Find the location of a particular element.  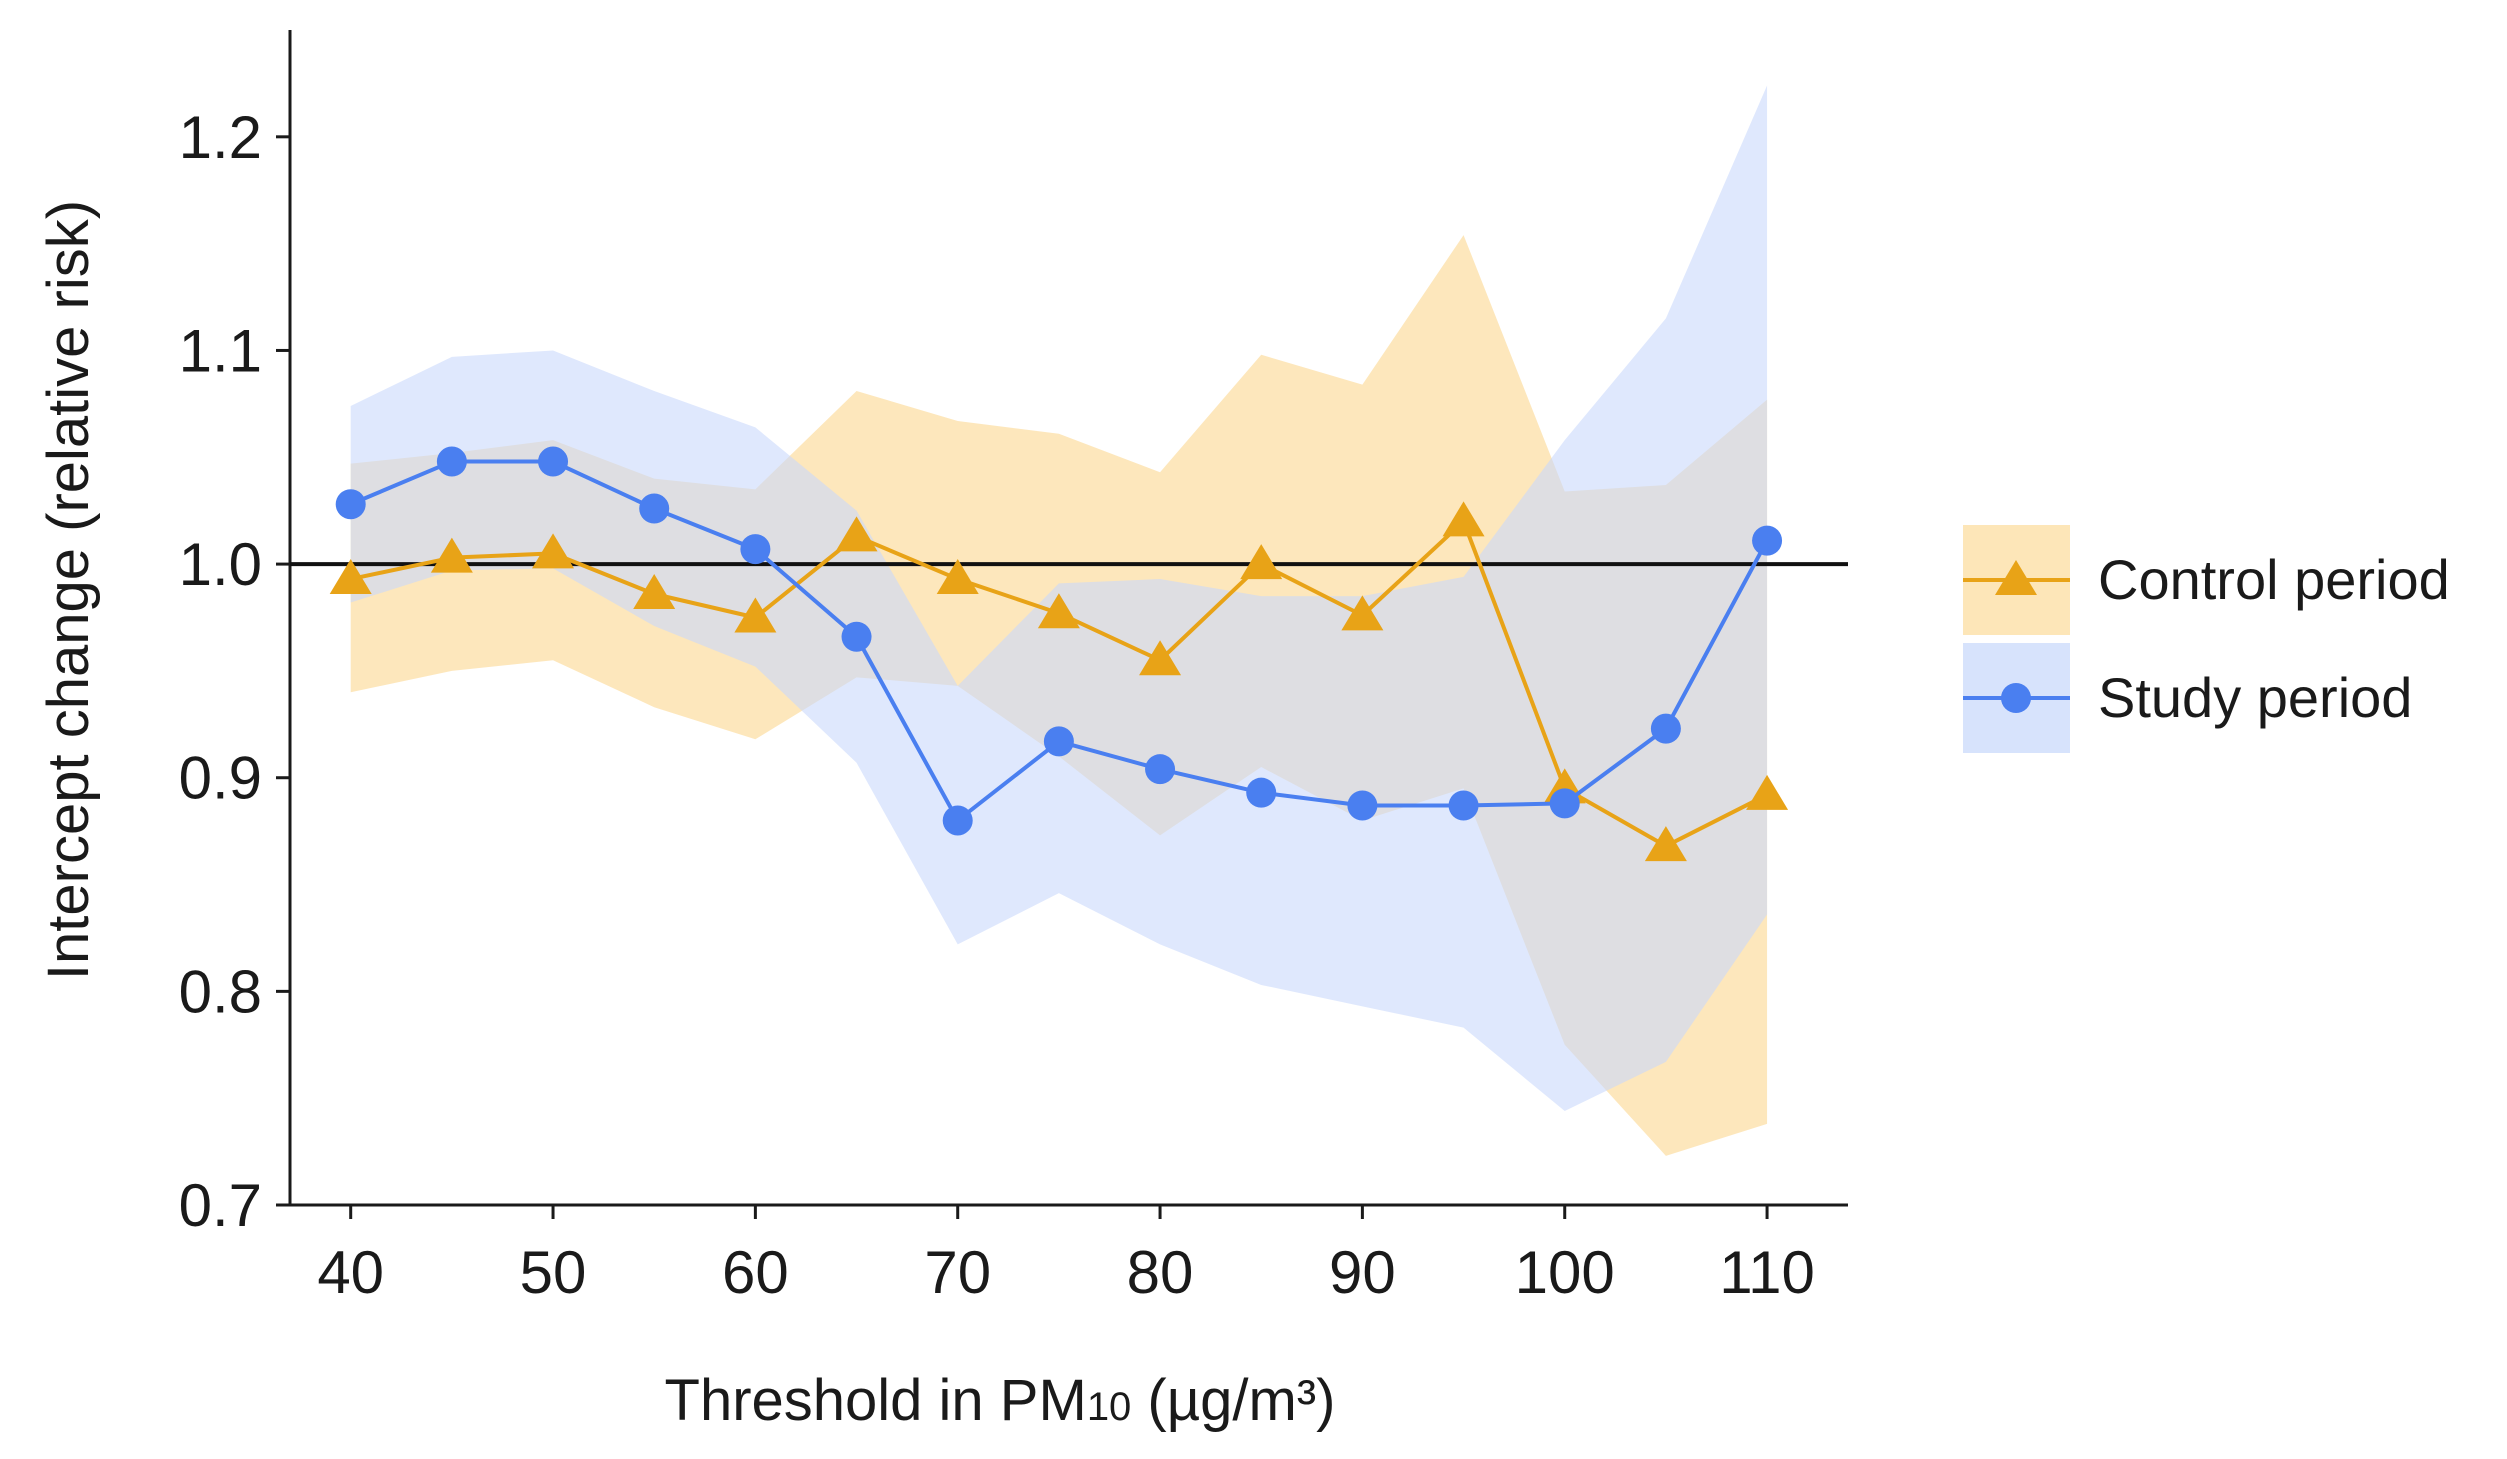

y-tick-label: 1.2 is located at coordinates (220, 137).